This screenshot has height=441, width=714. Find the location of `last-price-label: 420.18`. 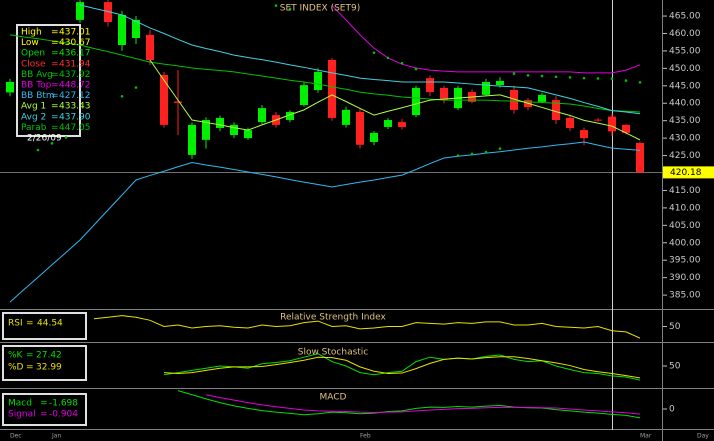

last-price-label: 420.18 is located at coordinates (686, 173).